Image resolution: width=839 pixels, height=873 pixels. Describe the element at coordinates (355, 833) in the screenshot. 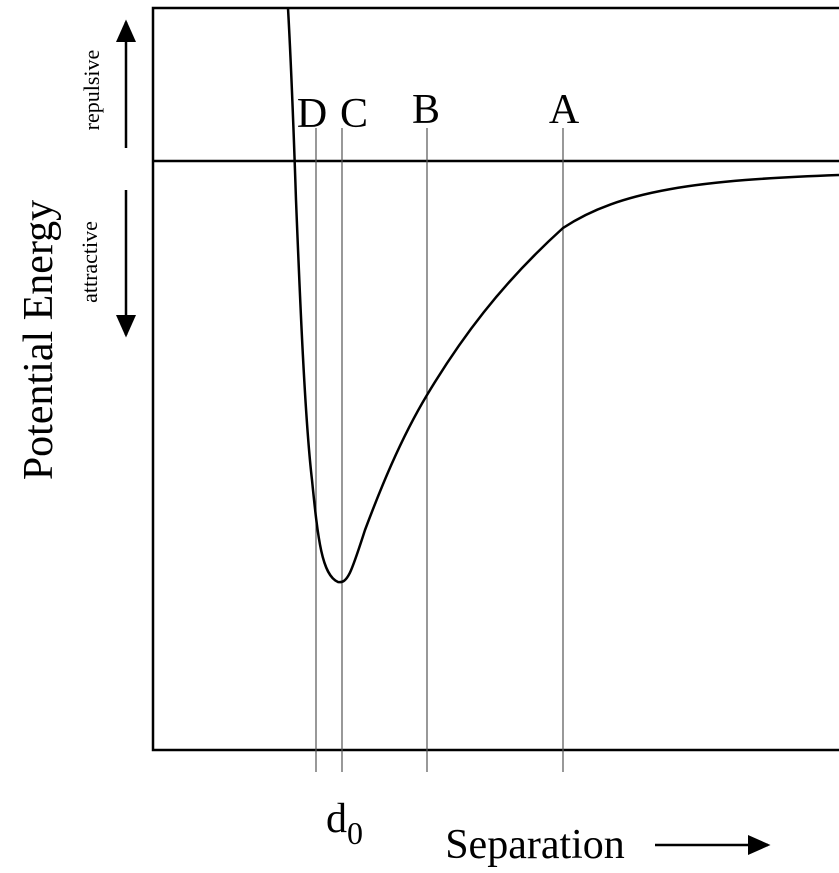

I see `d0-subscript: 0` at that location.